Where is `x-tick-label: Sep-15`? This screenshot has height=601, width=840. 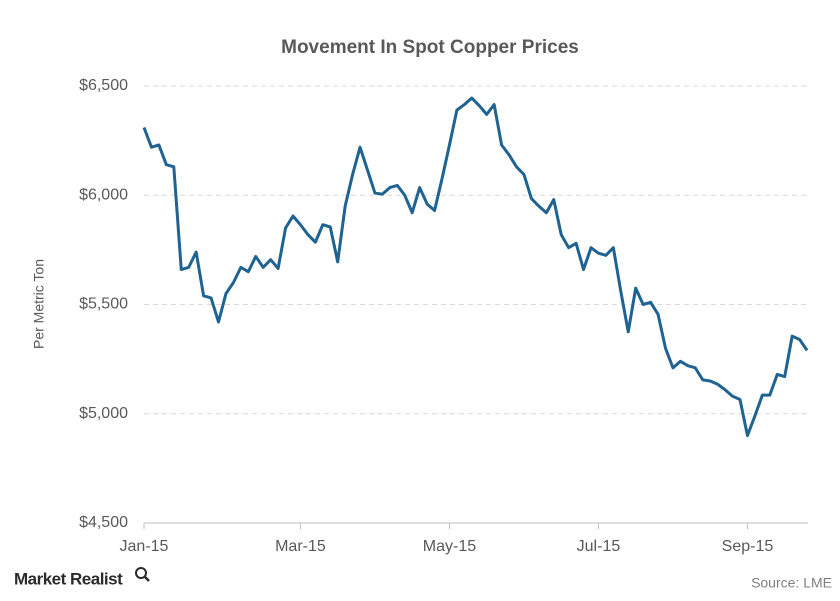
x-tick-label: Sep-15 is located at coordinates (748, 546).